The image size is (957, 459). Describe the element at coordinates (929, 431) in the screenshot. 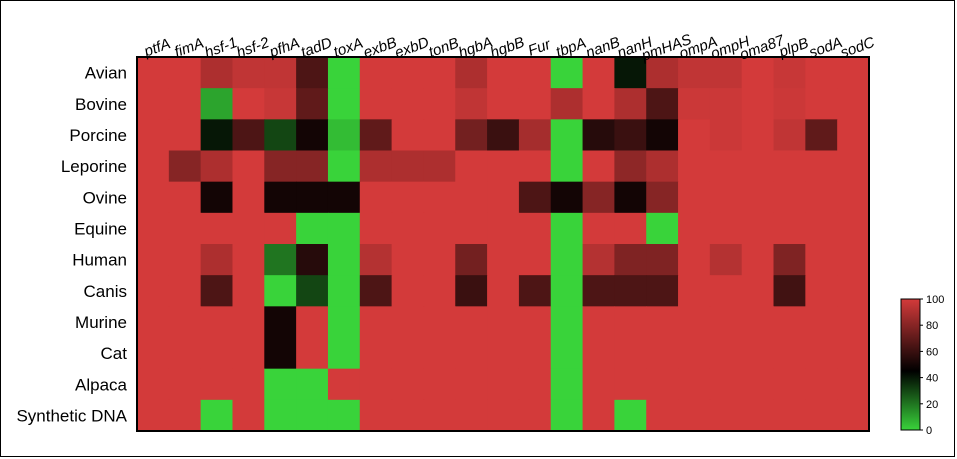

I see `colorbar-tick-label: 0` at that location.